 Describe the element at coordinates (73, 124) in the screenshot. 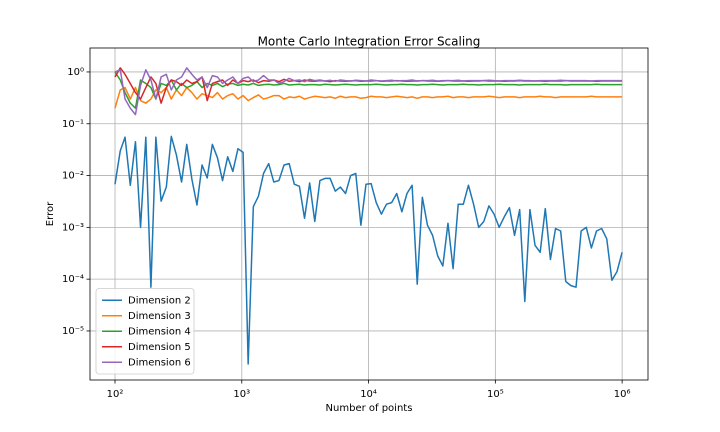

I see `y-tick-label: 10⁻¹` at that location.